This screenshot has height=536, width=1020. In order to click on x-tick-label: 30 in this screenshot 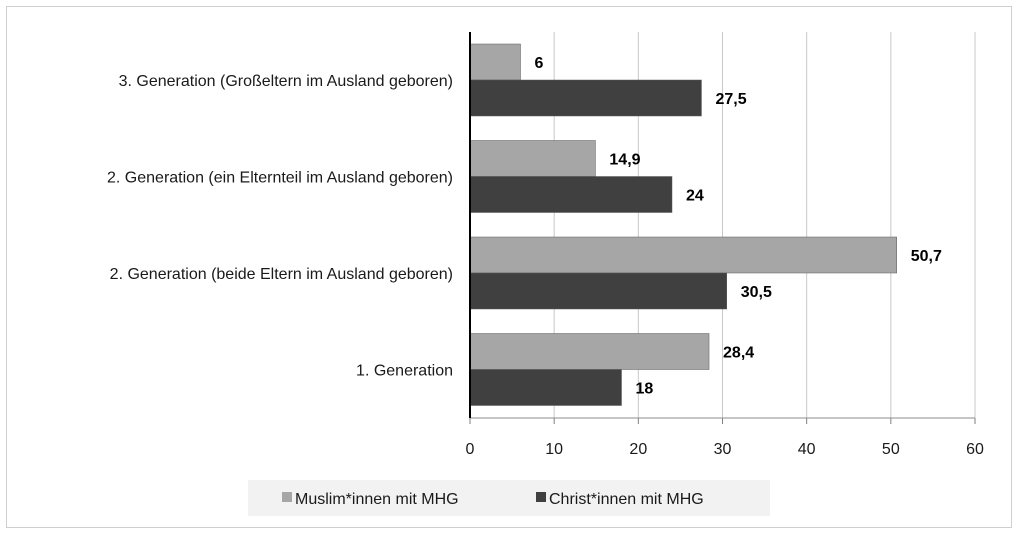, I will do `click(723, 449)`.